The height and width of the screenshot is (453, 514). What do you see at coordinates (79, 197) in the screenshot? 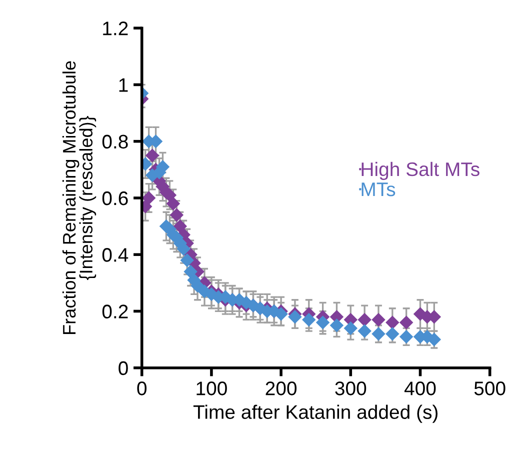
I see `y-axis-title: Fraction of Remaining Microtubule {Intensity (rescaled)}` at bounding box center [79, 197].